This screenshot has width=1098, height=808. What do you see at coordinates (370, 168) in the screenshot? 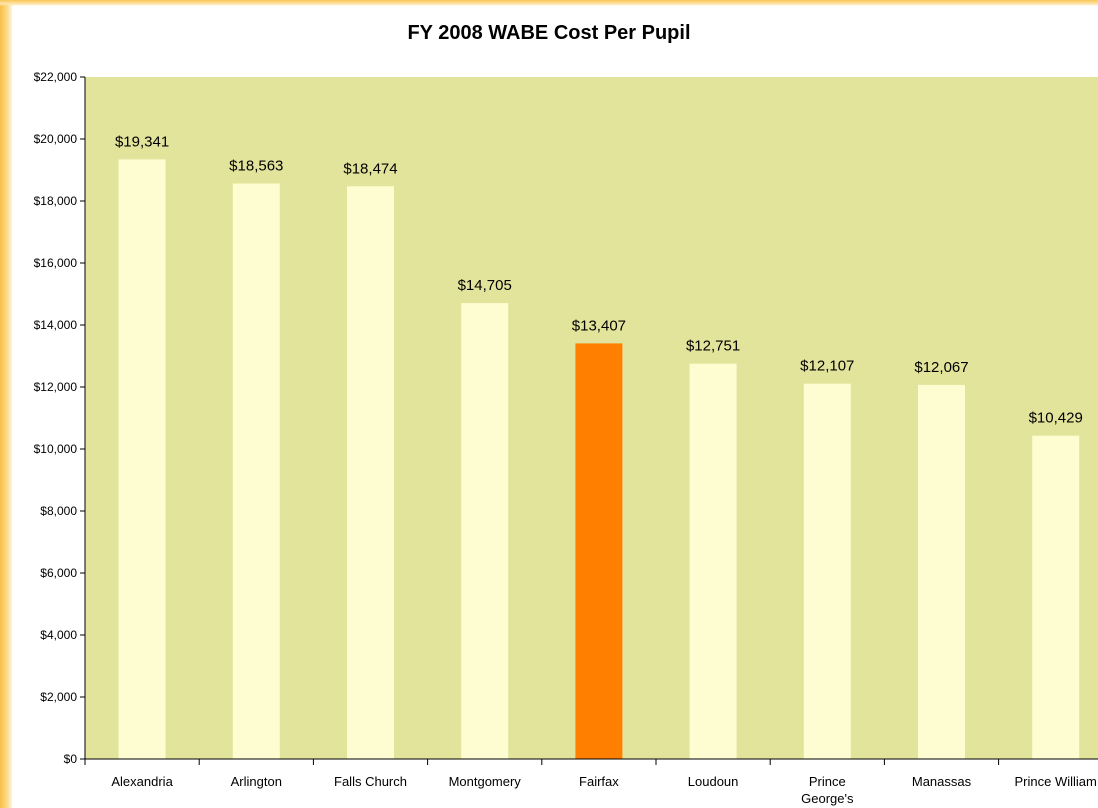
I see `data-label: $18,474` at bounding box center [370, 168].